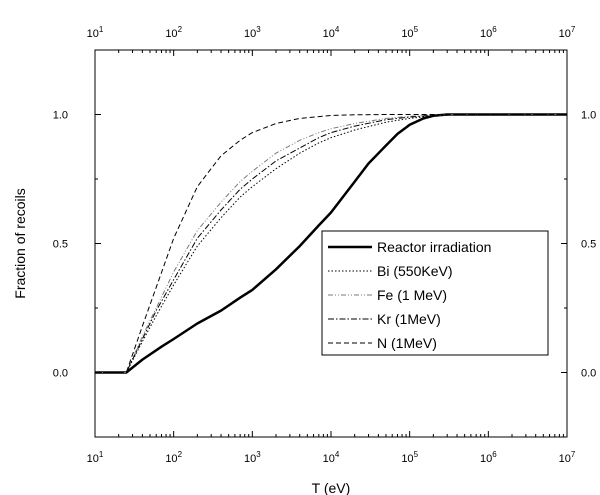  Describe the element at coordinates (434, 247) in the screenshot. I see `legend-label: Reactor irradiation` at that location.